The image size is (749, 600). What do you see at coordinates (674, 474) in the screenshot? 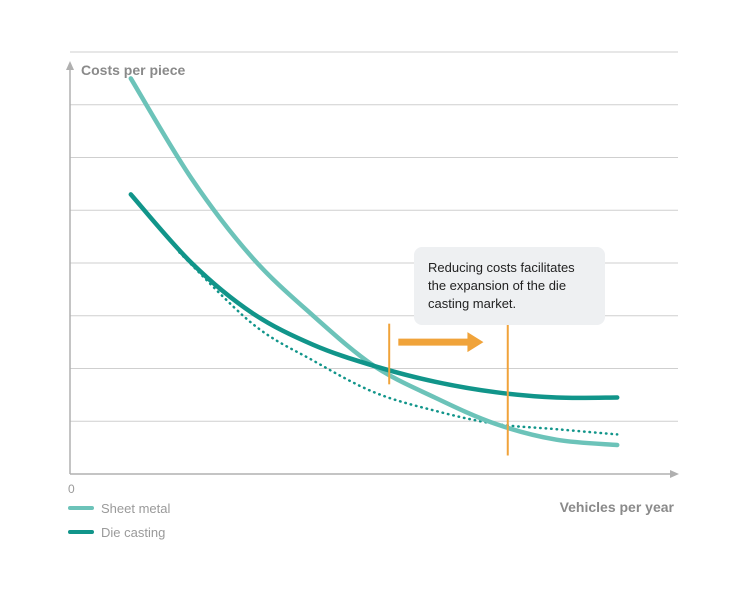
I see `x-axis-arrow-icon` at bounding box center [674, 474].